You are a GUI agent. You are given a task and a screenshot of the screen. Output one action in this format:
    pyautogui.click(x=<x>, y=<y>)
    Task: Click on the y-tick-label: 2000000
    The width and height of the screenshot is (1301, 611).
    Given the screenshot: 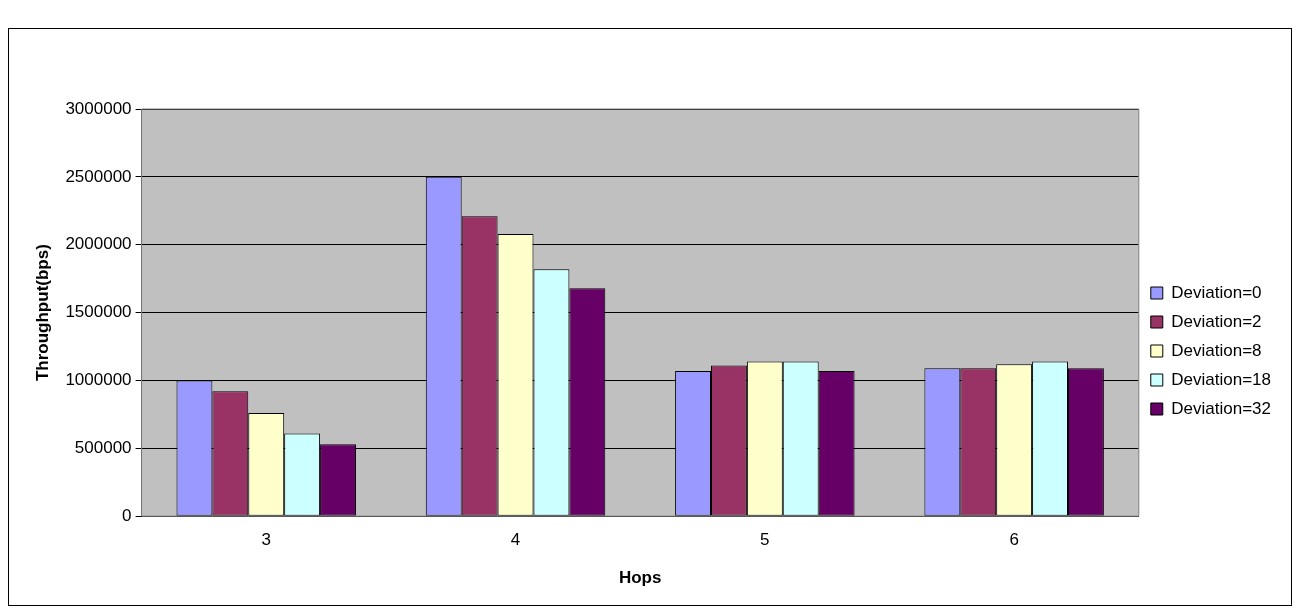 What is the action you would take?
    pyautogui.click(x=98, y=244)
    